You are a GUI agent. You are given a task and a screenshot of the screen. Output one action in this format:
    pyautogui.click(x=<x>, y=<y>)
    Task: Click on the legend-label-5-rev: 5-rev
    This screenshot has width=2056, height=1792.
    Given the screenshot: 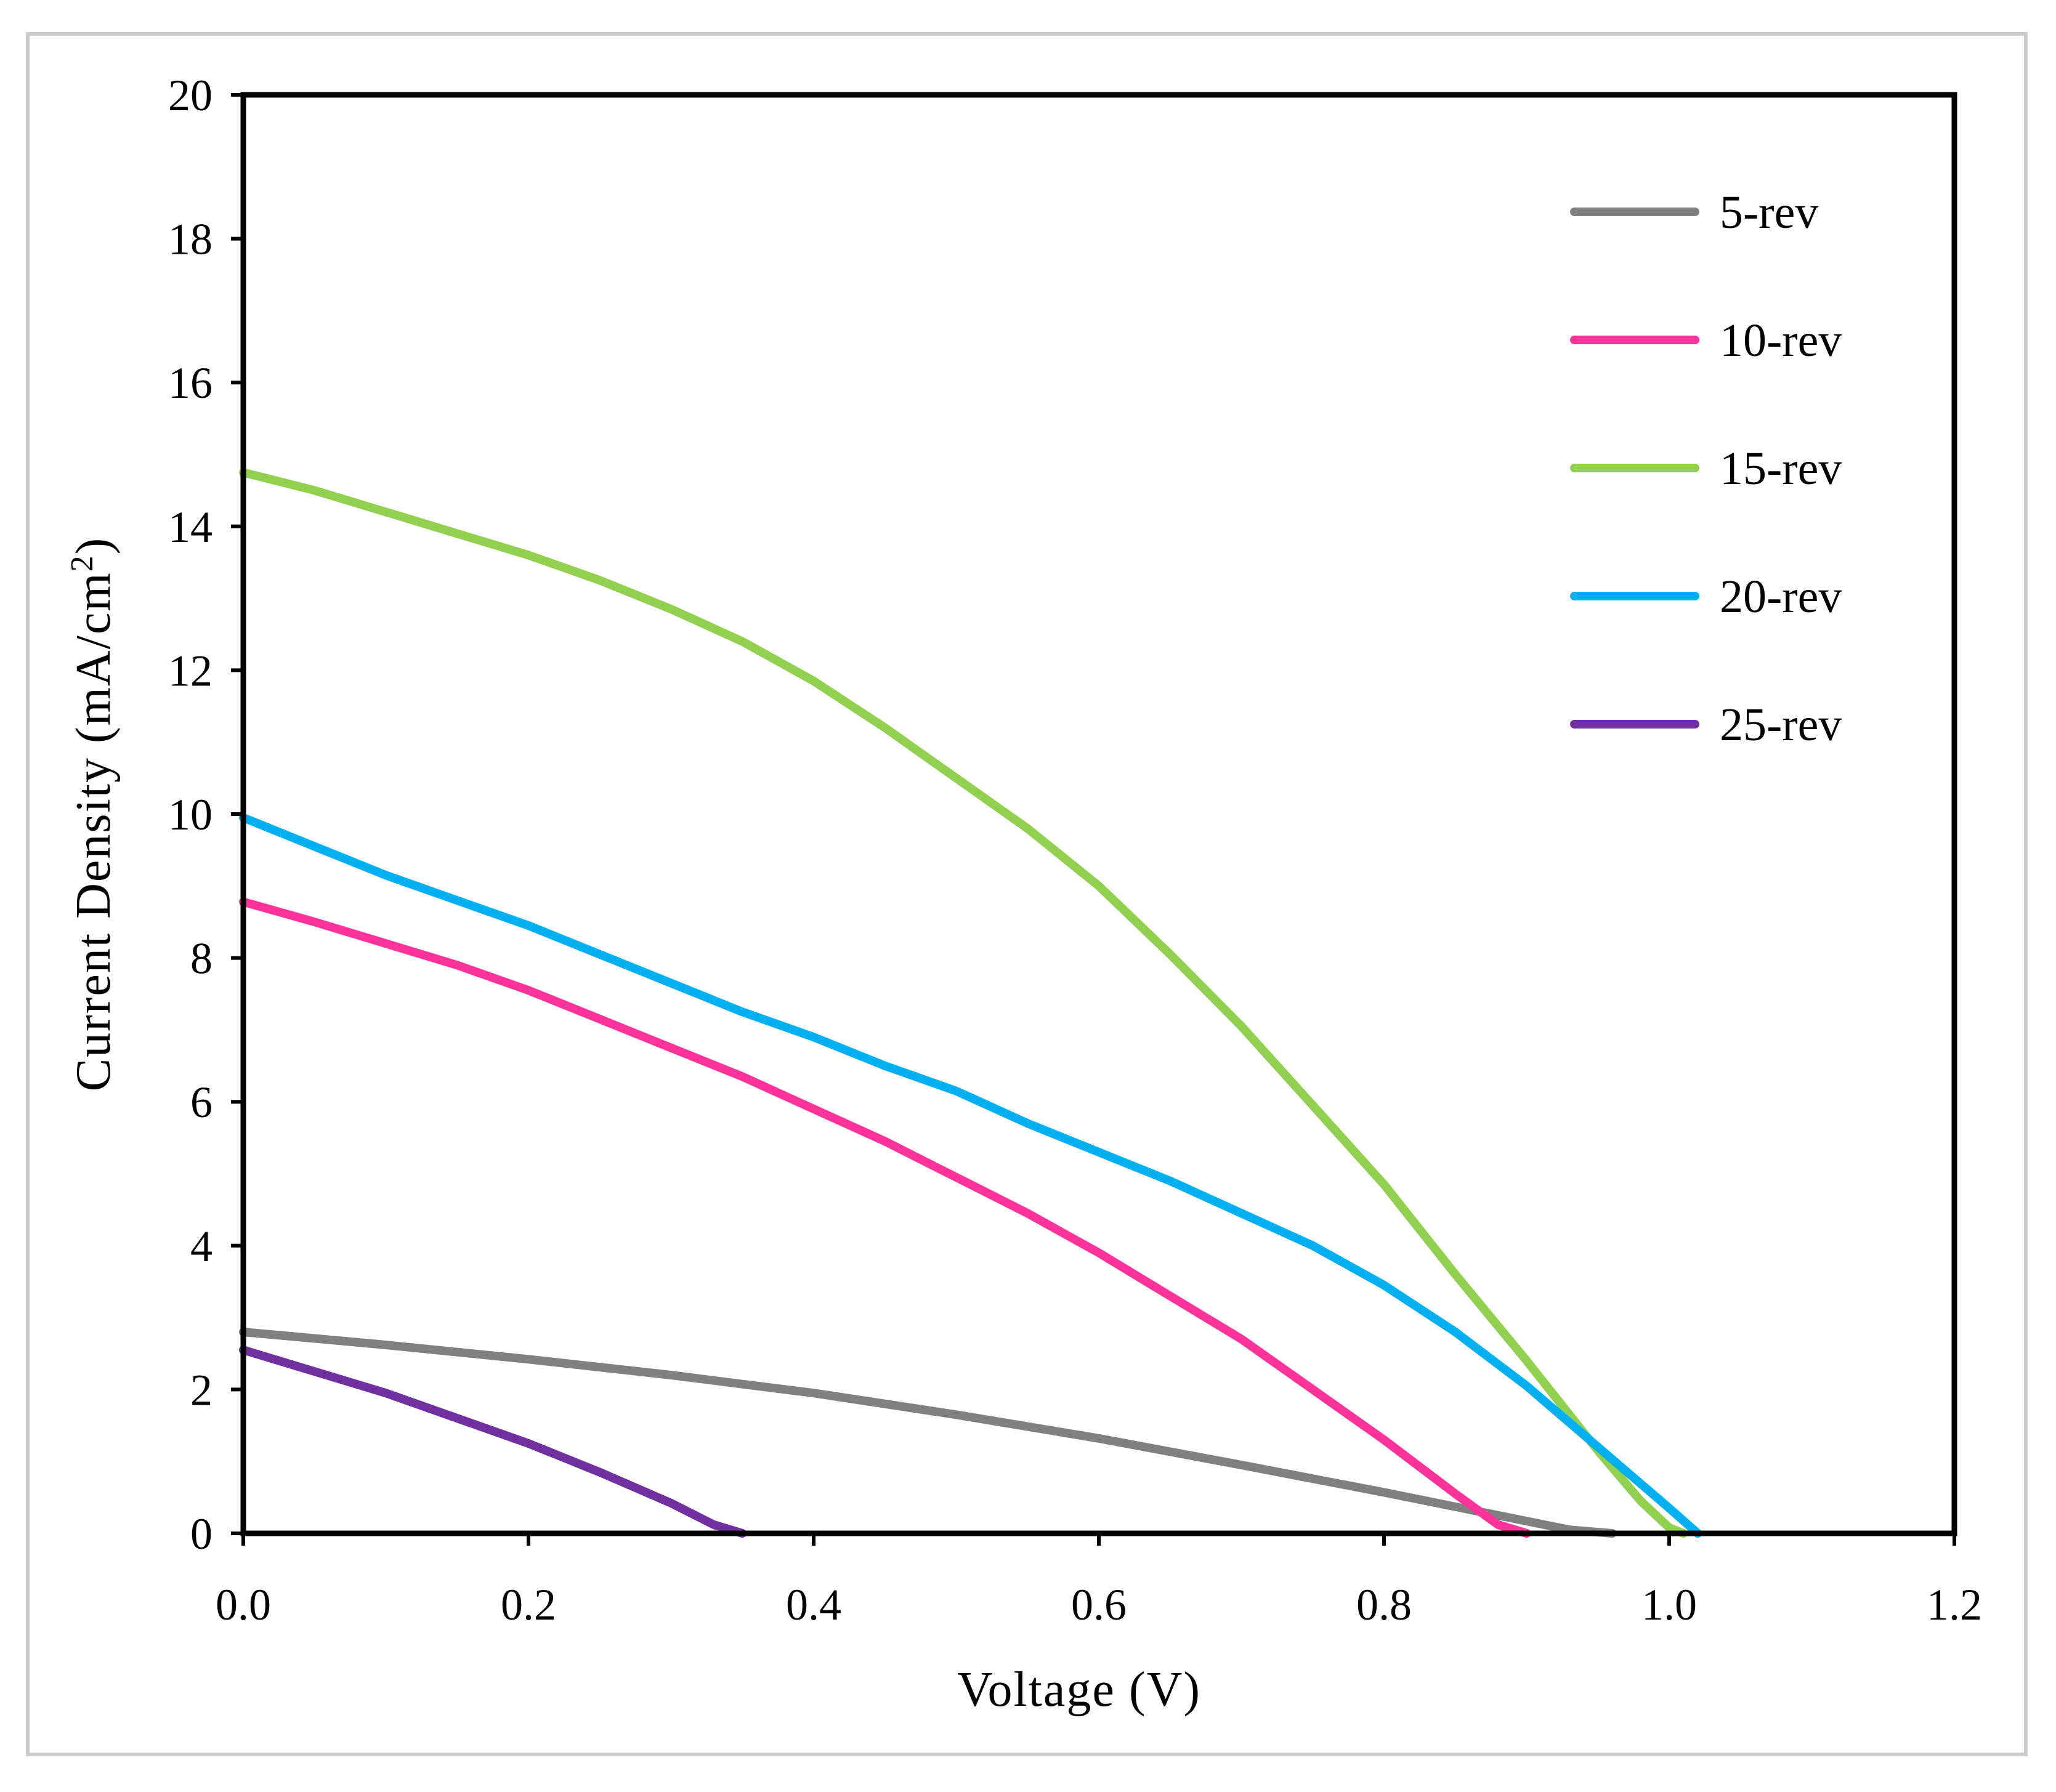 What is the action you would take?
    pyautogui.click(x=1769, y=212)
    